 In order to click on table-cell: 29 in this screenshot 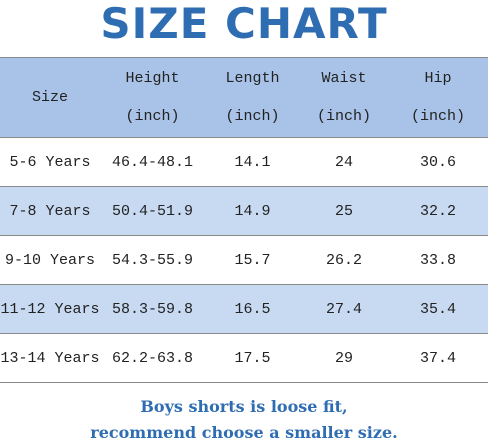, I will do `click(344, 358)`.